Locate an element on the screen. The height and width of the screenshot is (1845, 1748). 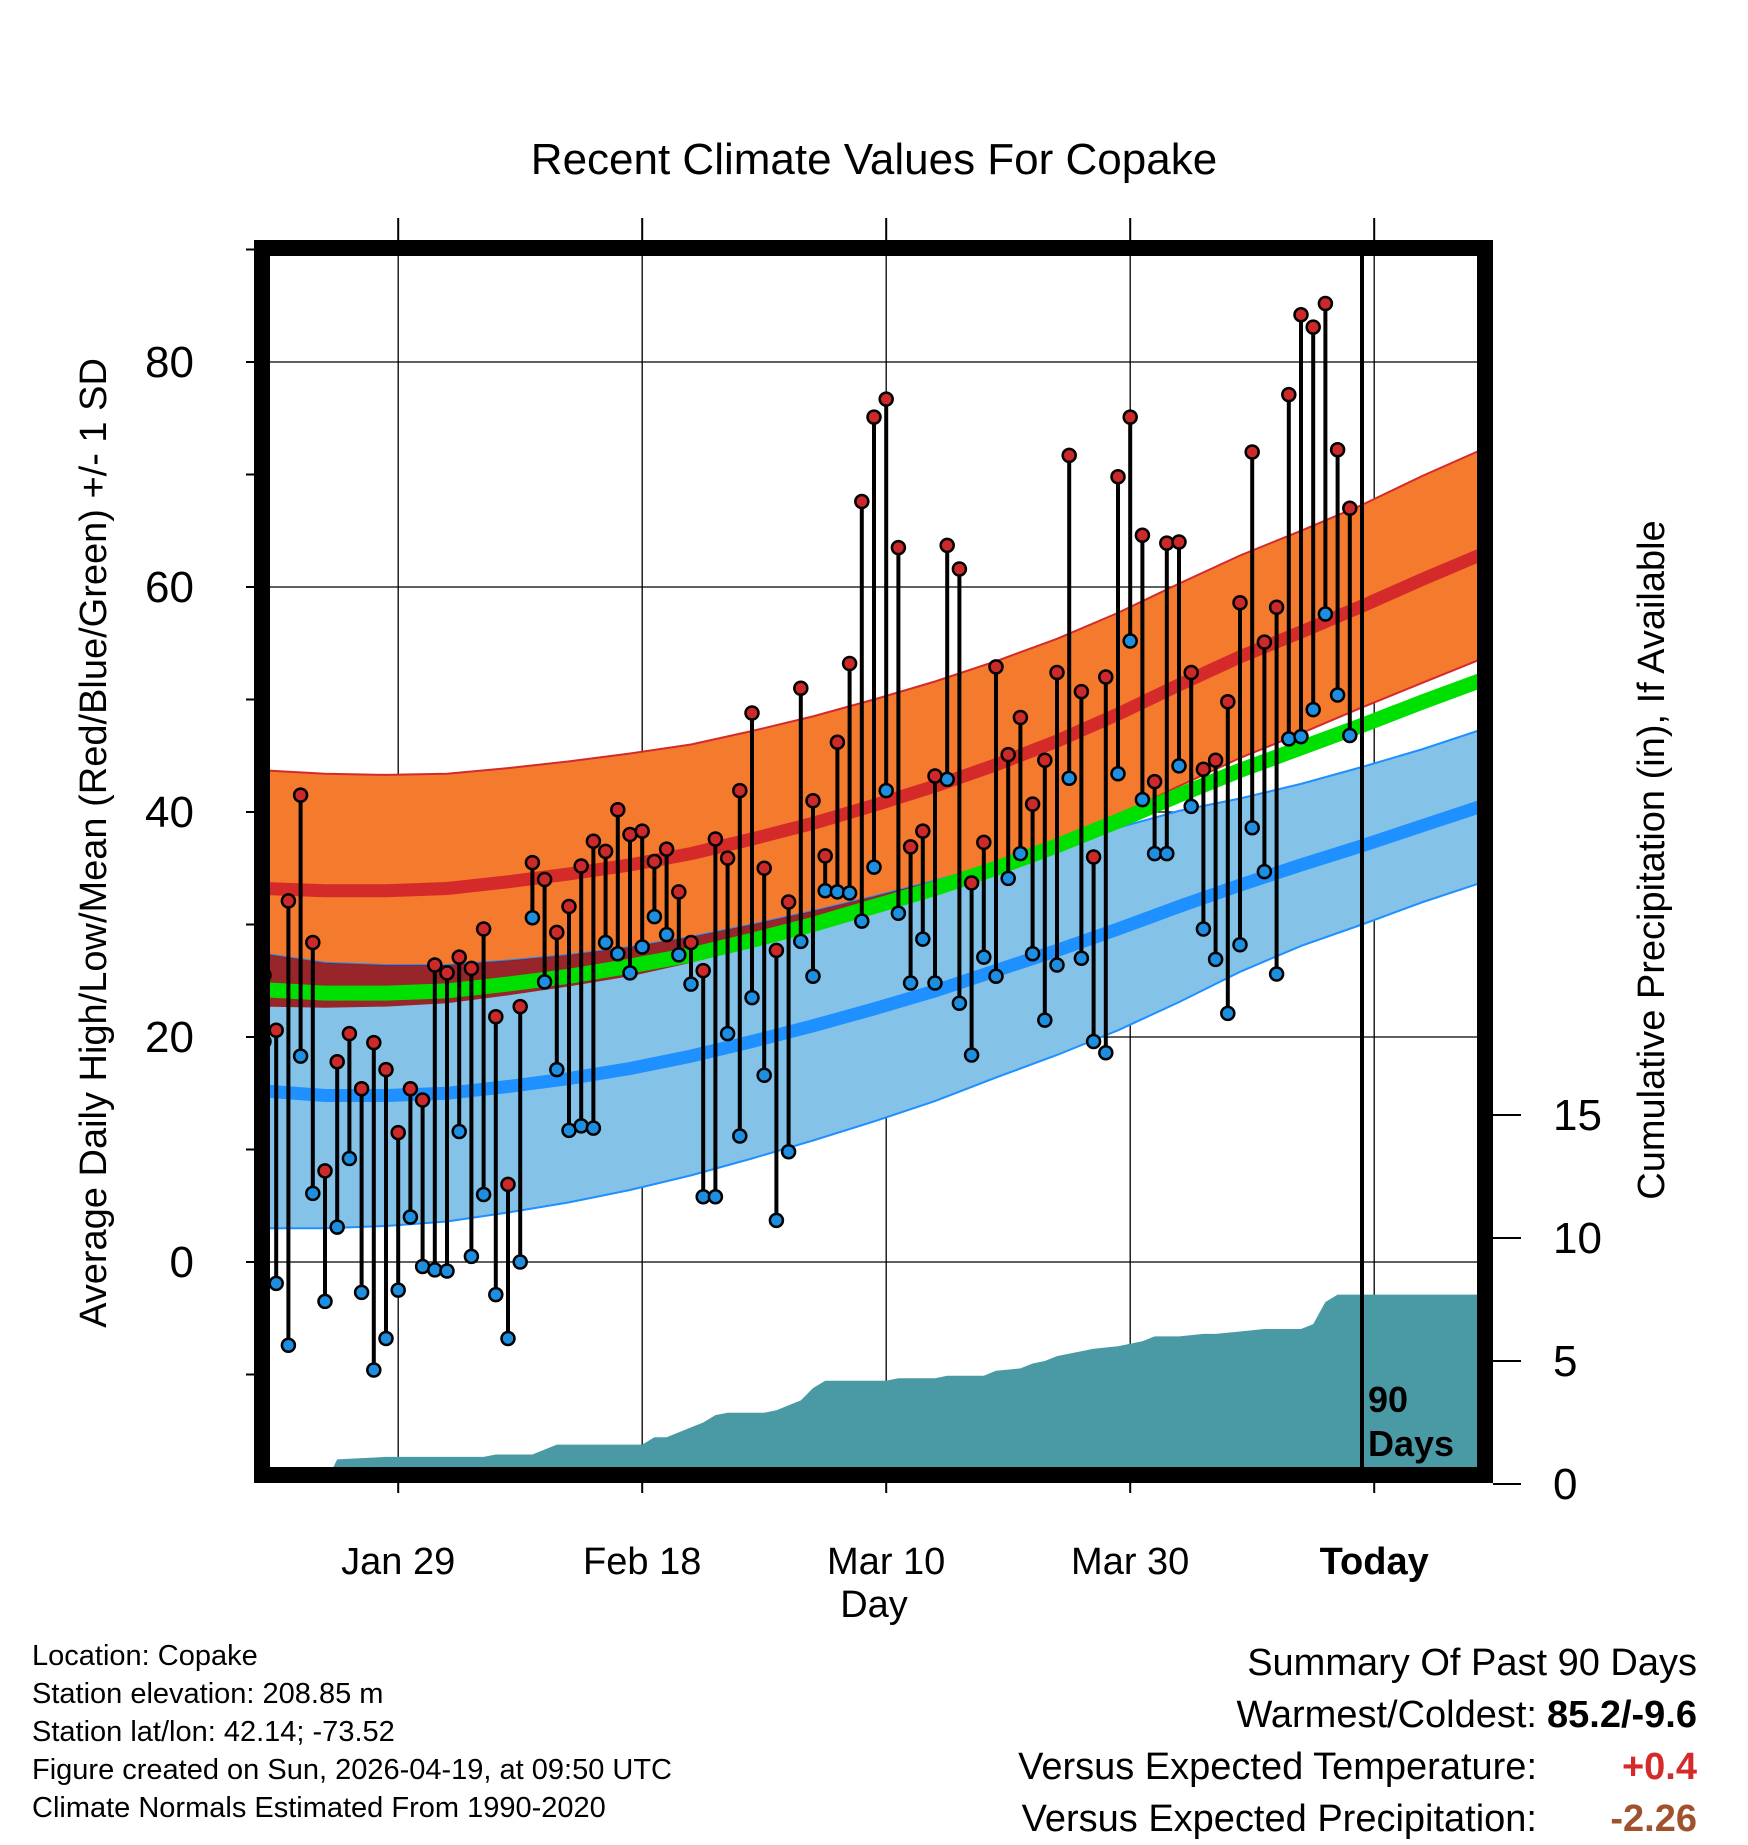
y-right-tick-label: 15 is located at coordinates (1577, 1115).